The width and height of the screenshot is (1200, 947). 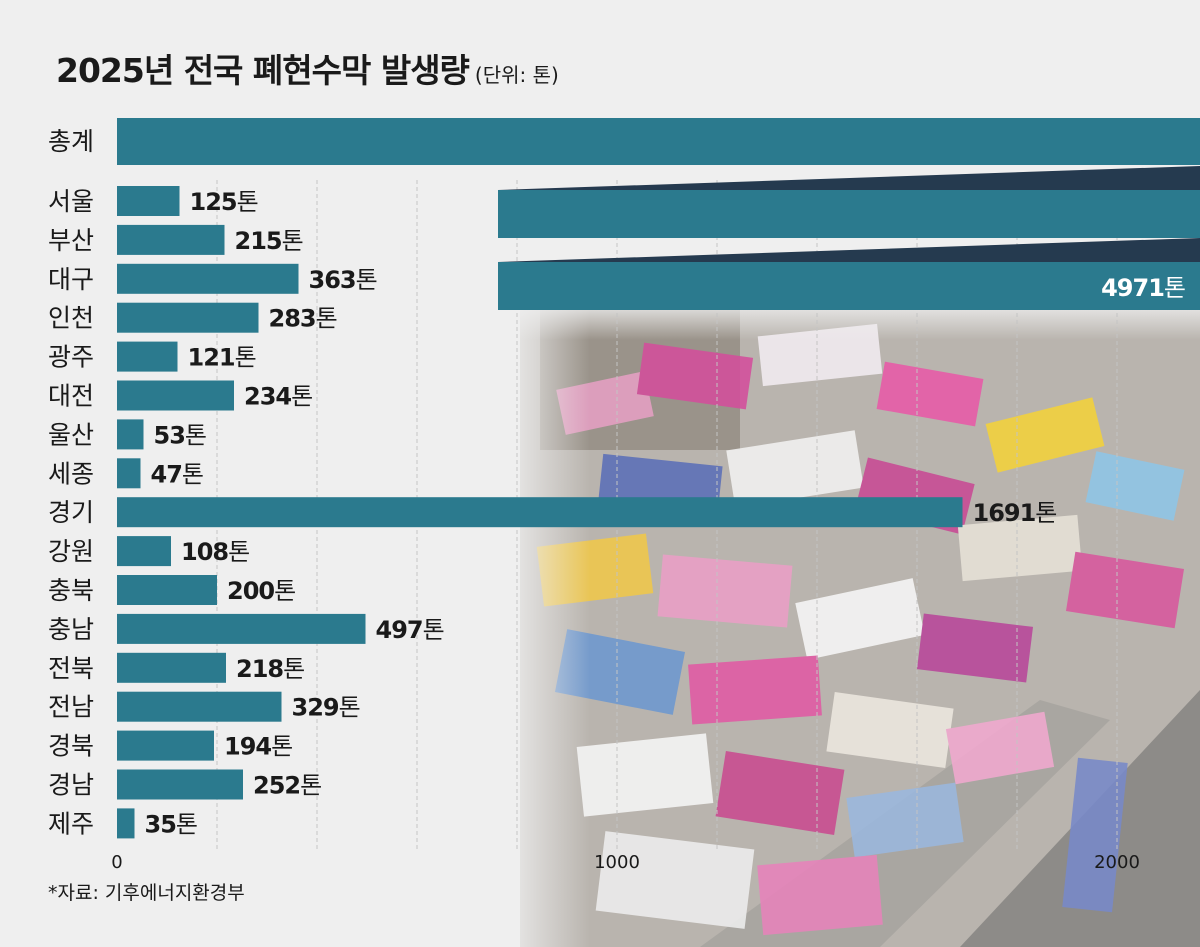 I want to click on value-label: 283톤, so click(x=303, y=319).